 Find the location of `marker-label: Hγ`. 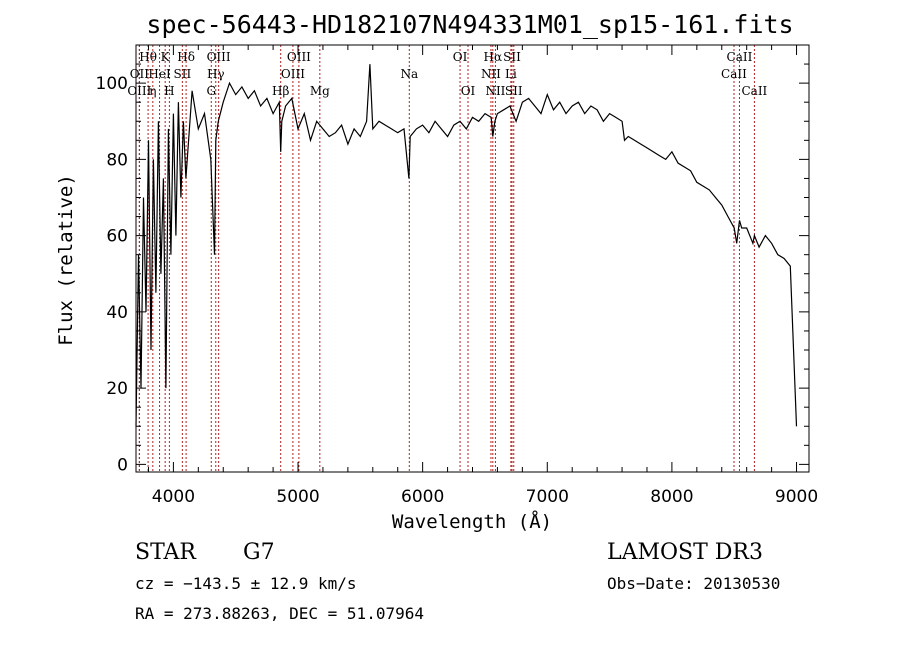

marker-label: Hγ is located at coordinates (216, 74).